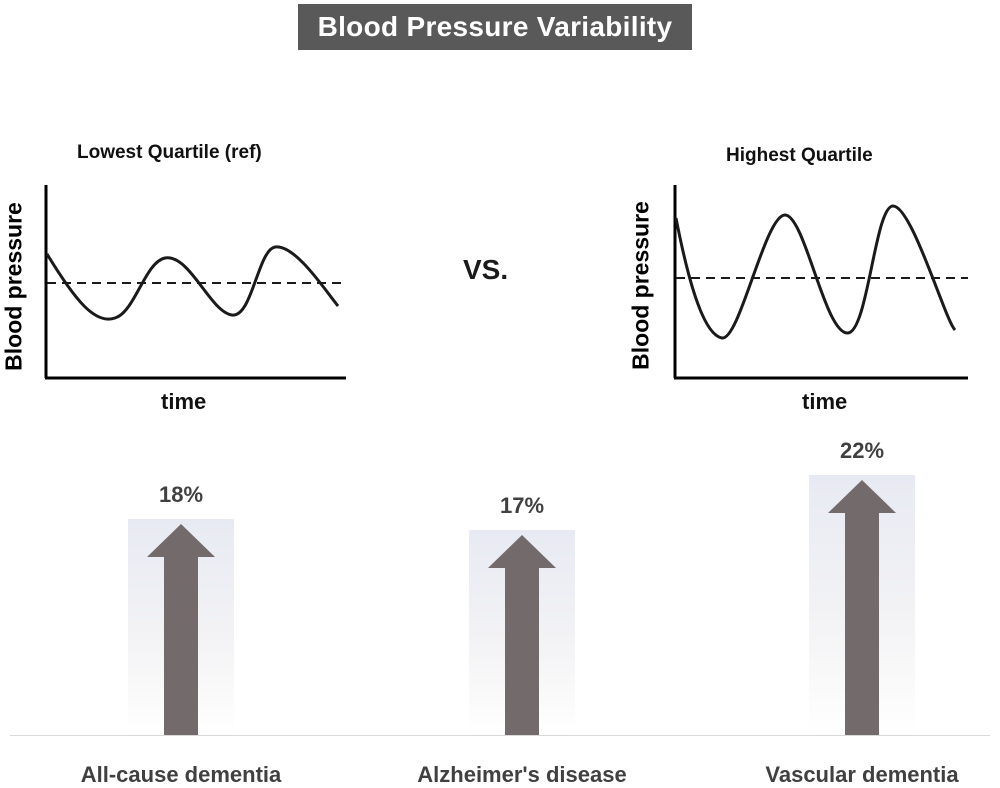 This screenshot has height=788, width=1000. I want to click on value-label: 22%, so click(862, 450).